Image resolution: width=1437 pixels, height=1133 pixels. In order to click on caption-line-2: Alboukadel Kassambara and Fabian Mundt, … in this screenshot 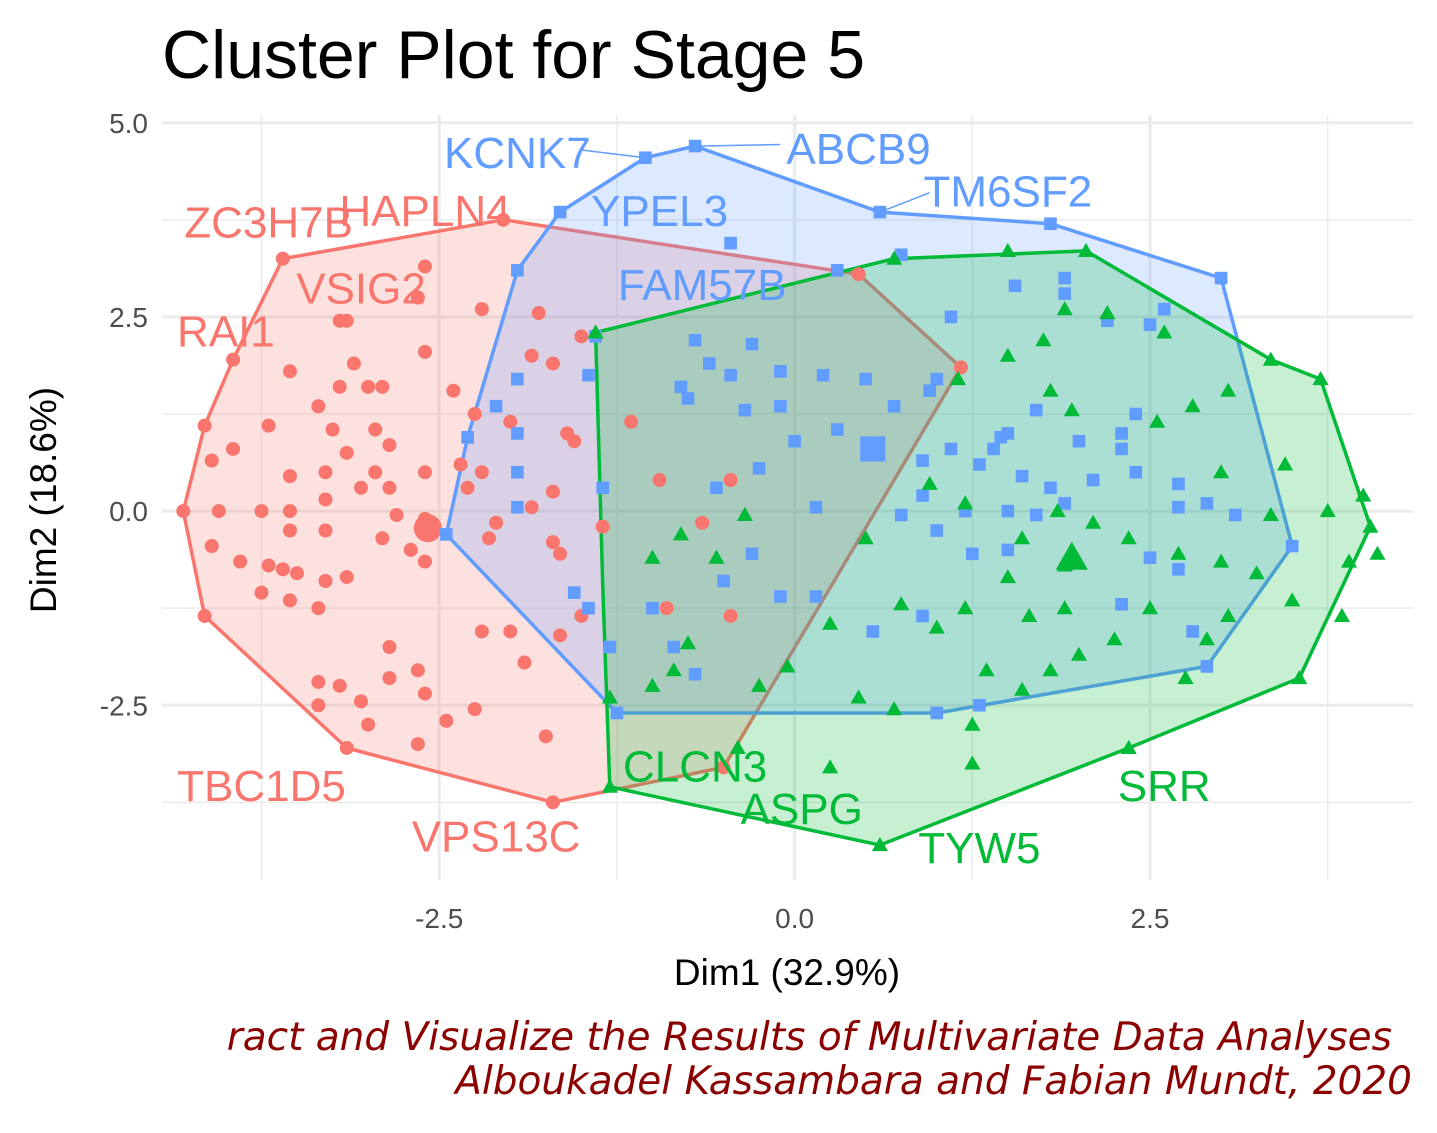, I will do `click(932, 1081)`.